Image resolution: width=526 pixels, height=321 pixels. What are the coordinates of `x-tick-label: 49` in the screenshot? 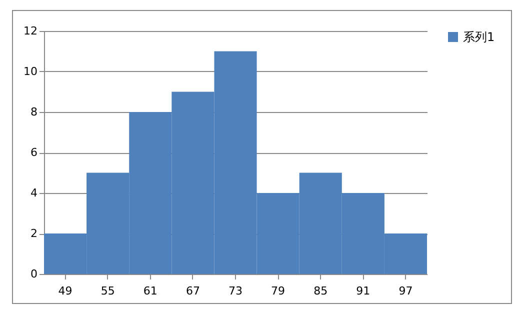 It's located at (65, 291).